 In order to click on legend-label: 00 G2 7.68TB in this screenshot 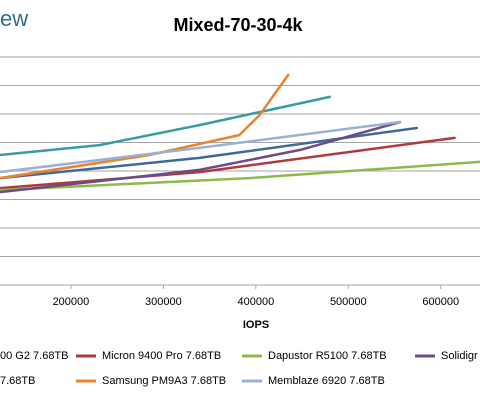, I will do `click(34, 356)`.